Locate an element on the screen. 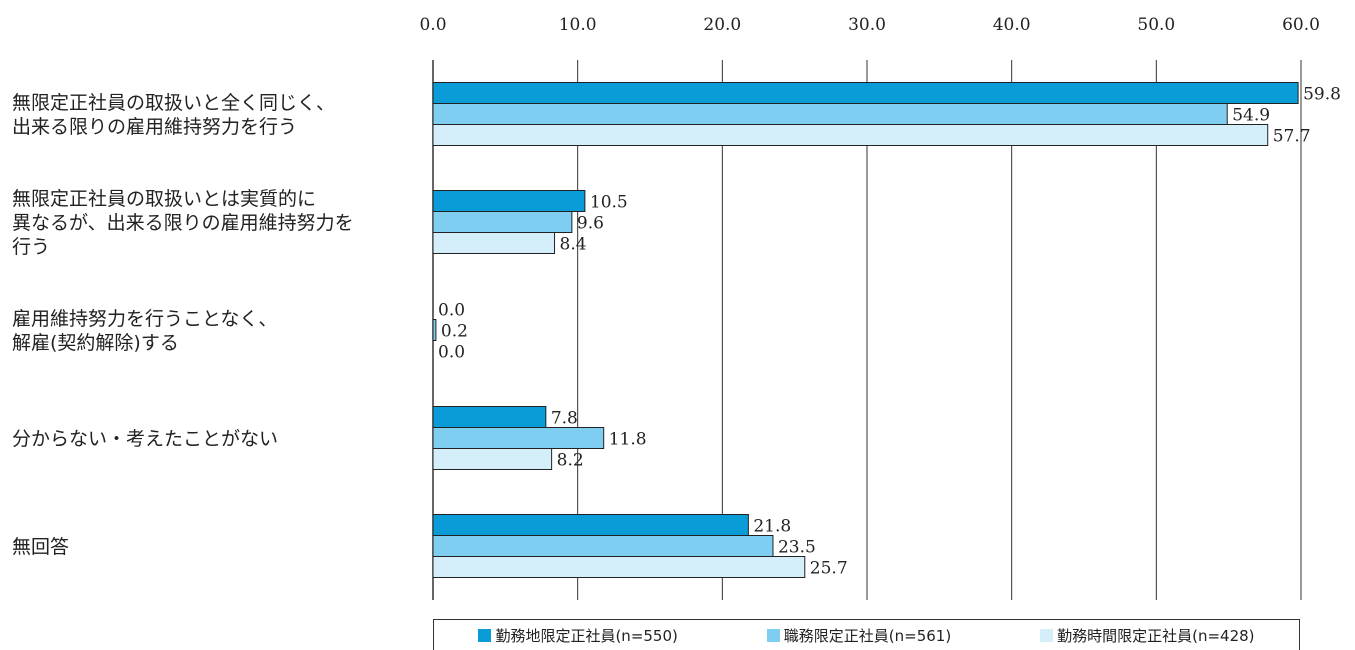  value-label-s1-c4: 23.5 is located at coordinates (797, 548).